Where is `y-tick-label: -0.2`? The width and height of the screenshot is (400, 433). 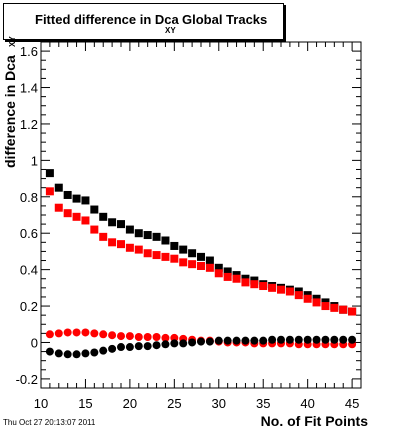
y-tick-label: -0.2 is located at coordinates (27, 379).